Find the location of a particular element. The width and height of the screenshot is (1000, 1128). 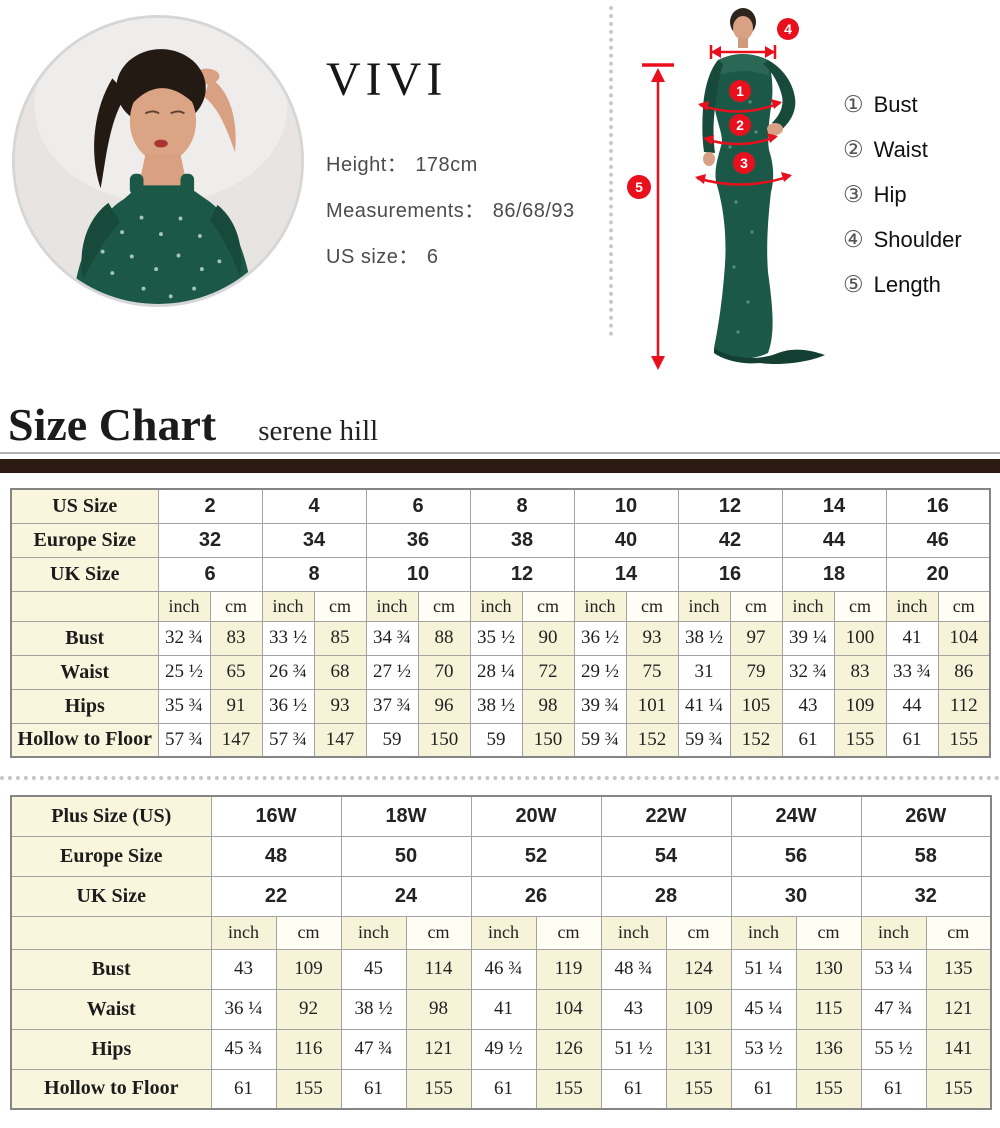

model-us-size-line: US size： 6 is located at coordinates (382, 254).